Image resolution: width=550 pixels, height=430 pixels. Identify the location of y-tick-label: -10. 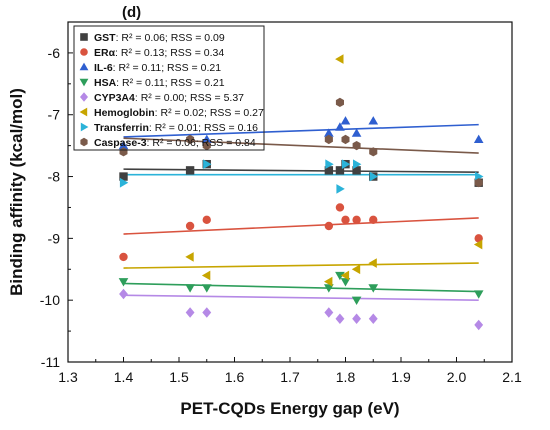
(50, 300).